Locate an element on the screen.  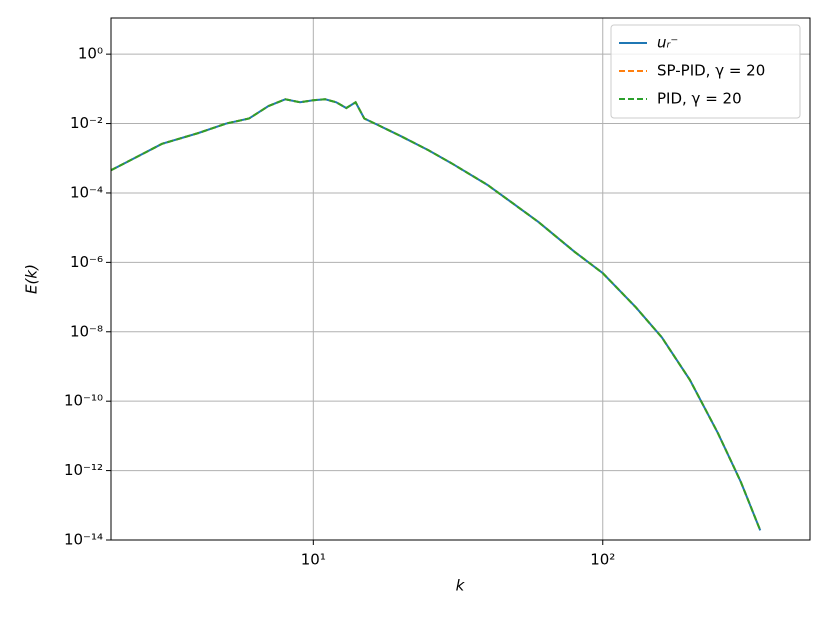
legend-box is located at coordinates (705, 71).